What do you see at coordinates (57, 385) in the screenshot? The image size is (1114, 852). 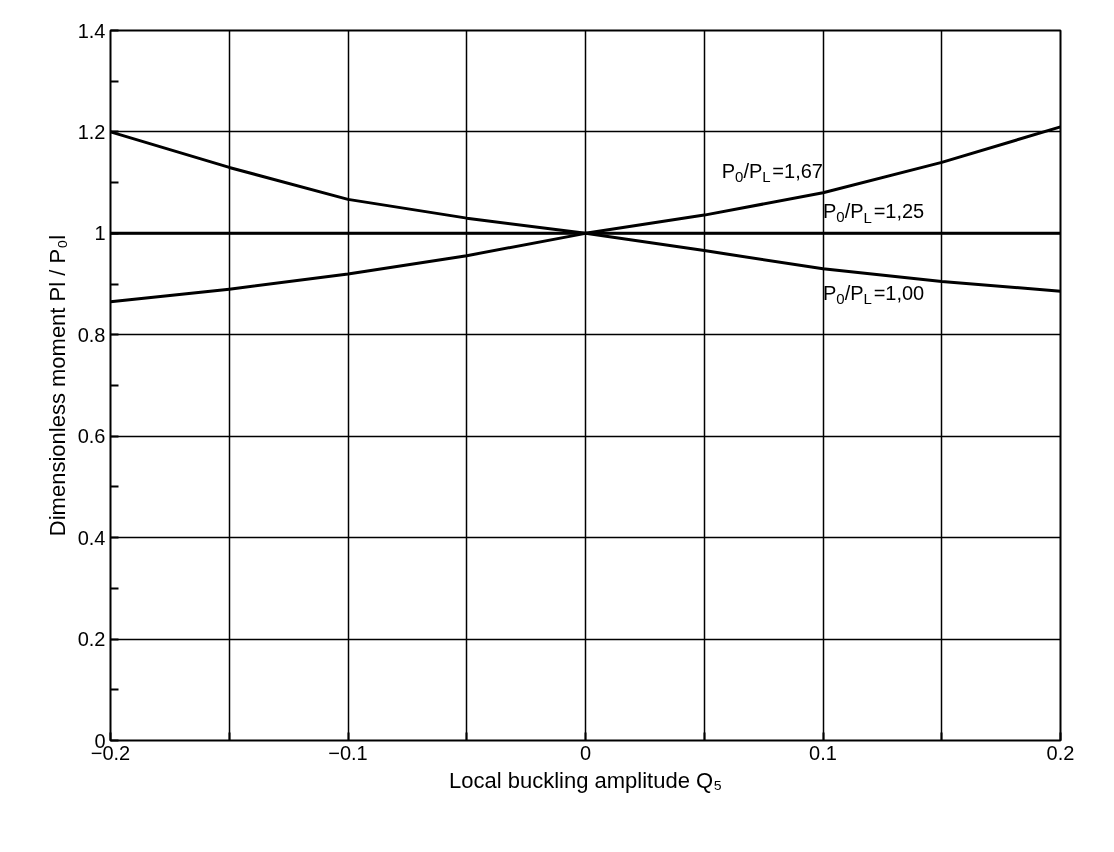 I see `y-axis-title: Dimensionless moment Pl / P₀l` at bounding box center [57, 385].